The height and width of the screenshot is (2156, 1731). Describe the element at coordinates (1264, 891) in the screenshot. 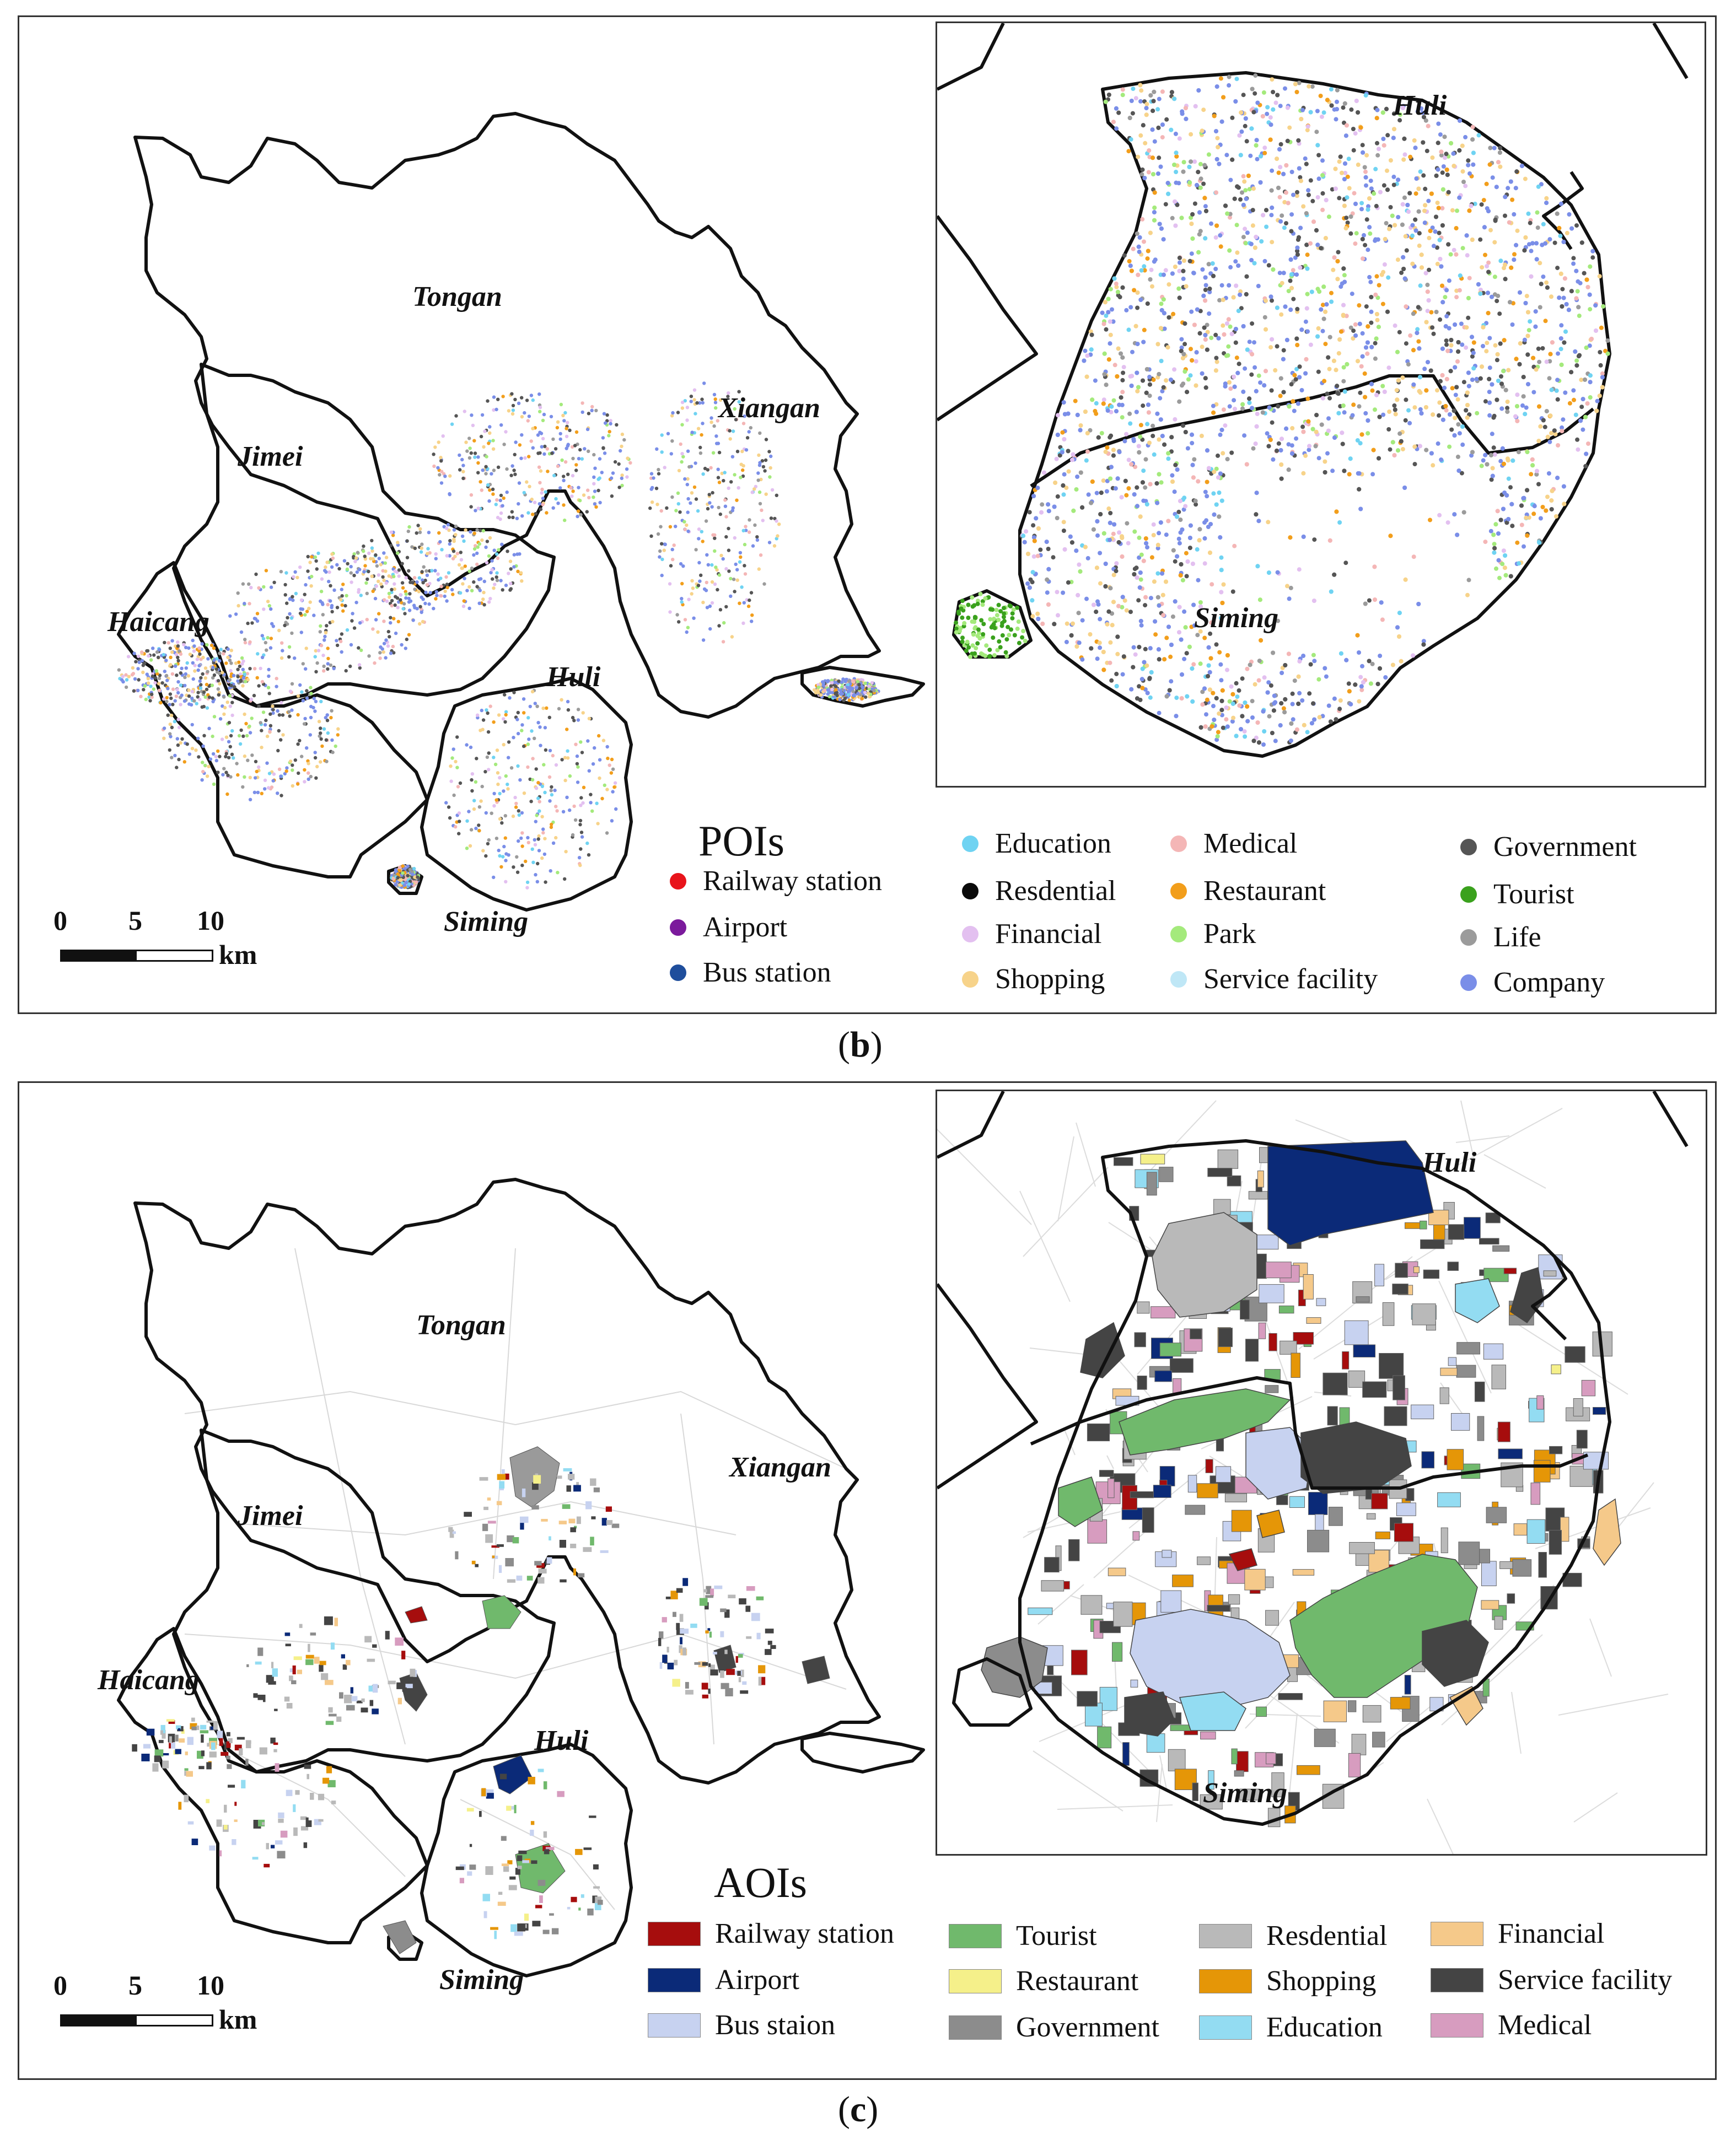

I see `legend-label: Restaurant` at that location.